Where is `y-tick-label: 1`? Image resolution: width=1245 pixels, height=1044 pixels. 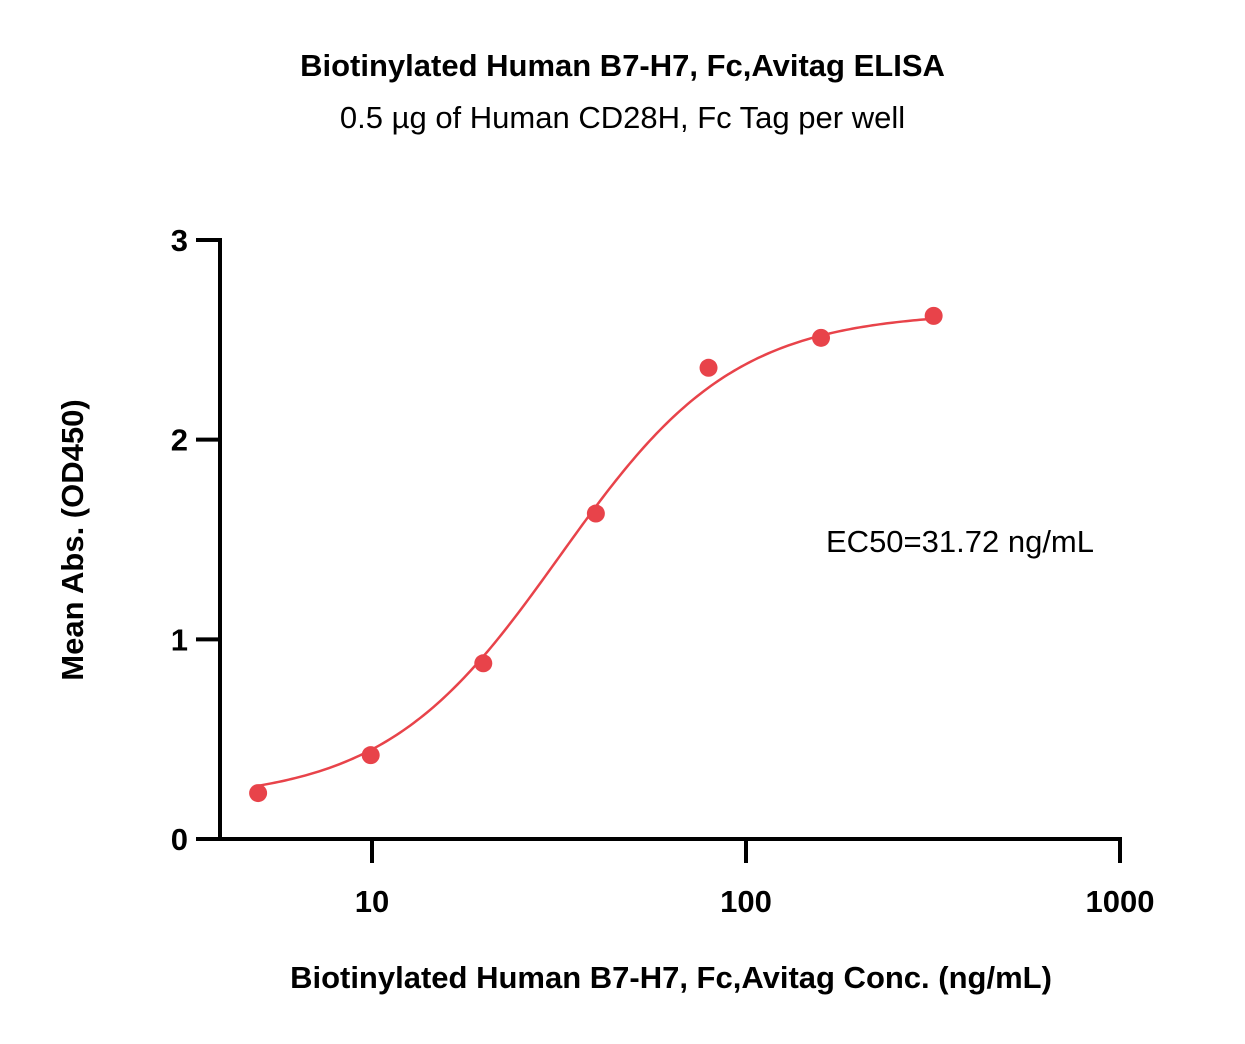 y-tick-label: 1 is located at coordinates (179, 639).